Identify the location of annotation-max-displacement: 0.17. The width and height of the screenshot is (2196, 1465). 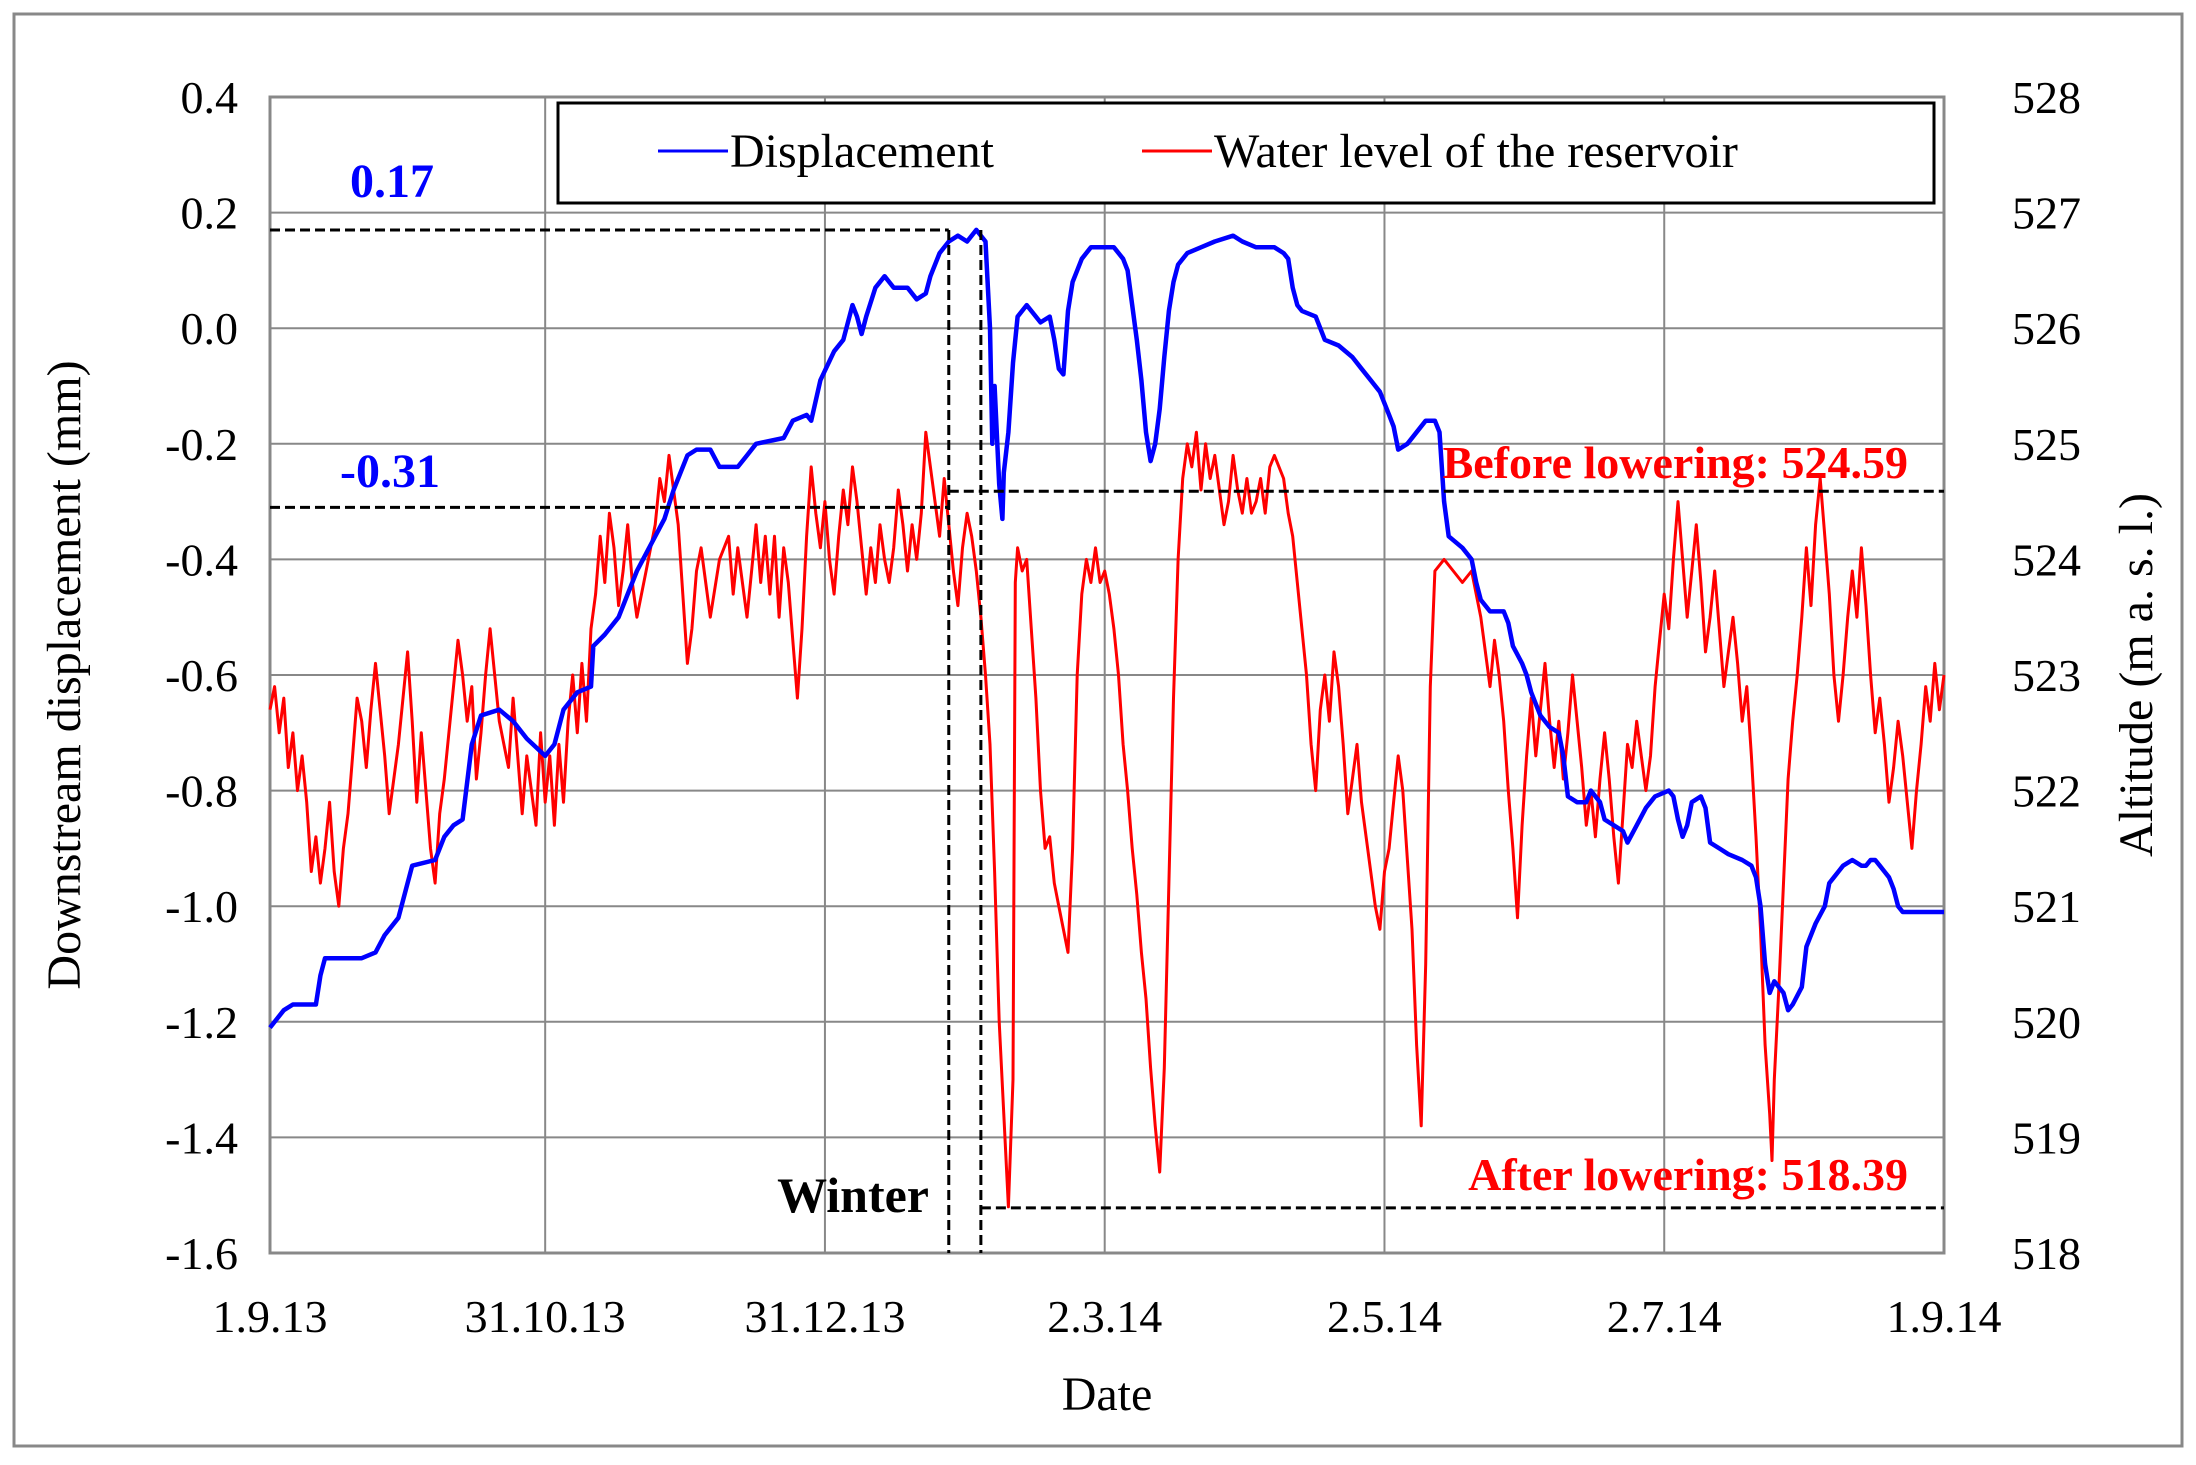
(392, 181).